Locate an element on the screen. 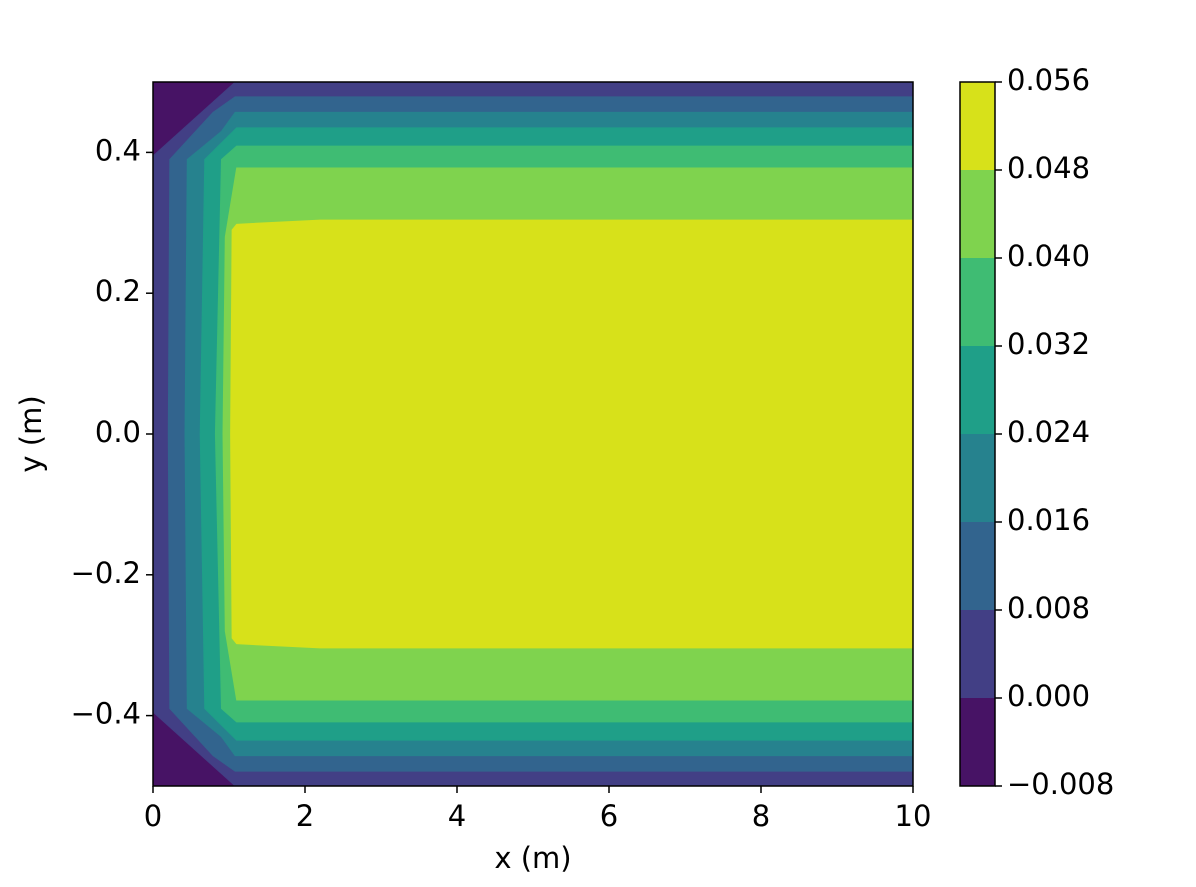 The width and height of the screenshot is (1196, 887). x-tick-label: 2 is located at coordinates (305, 816).